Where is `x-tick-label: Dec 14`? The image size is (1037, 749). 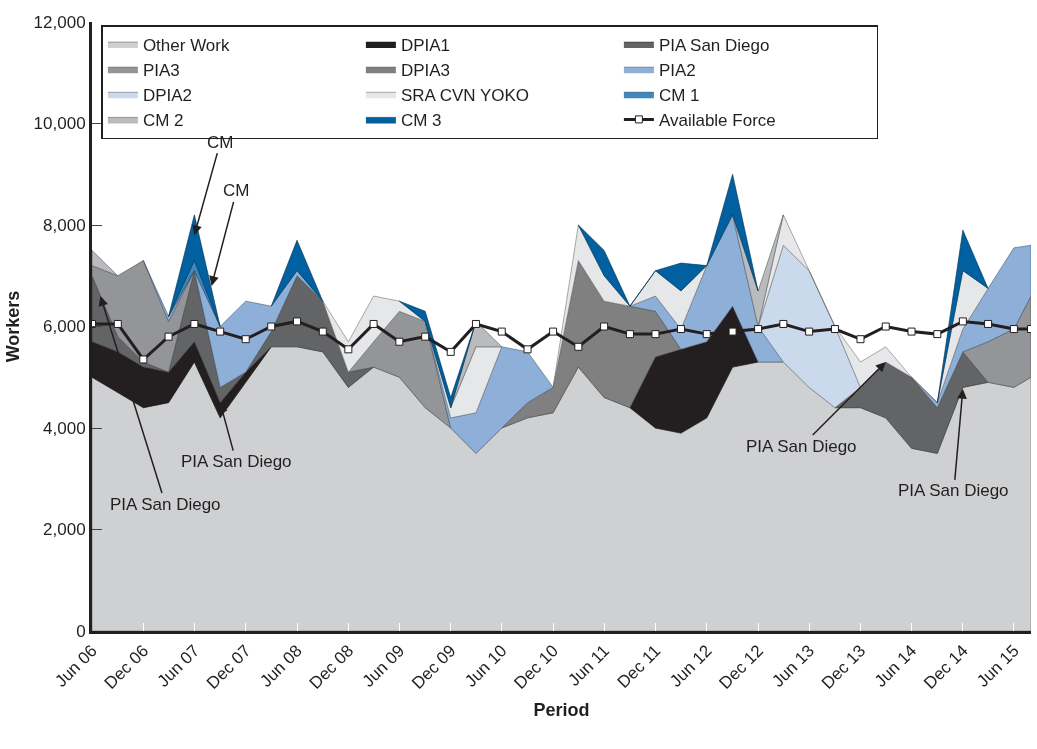 x-tick-label: Dec 14 is located at coordinates (946, 667).